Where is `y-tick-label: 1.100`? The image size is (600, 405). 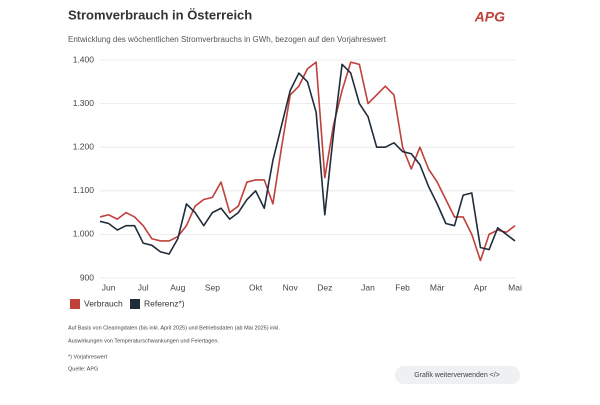 y-tick-label: 1.100 is located at coordinates (84, 190).